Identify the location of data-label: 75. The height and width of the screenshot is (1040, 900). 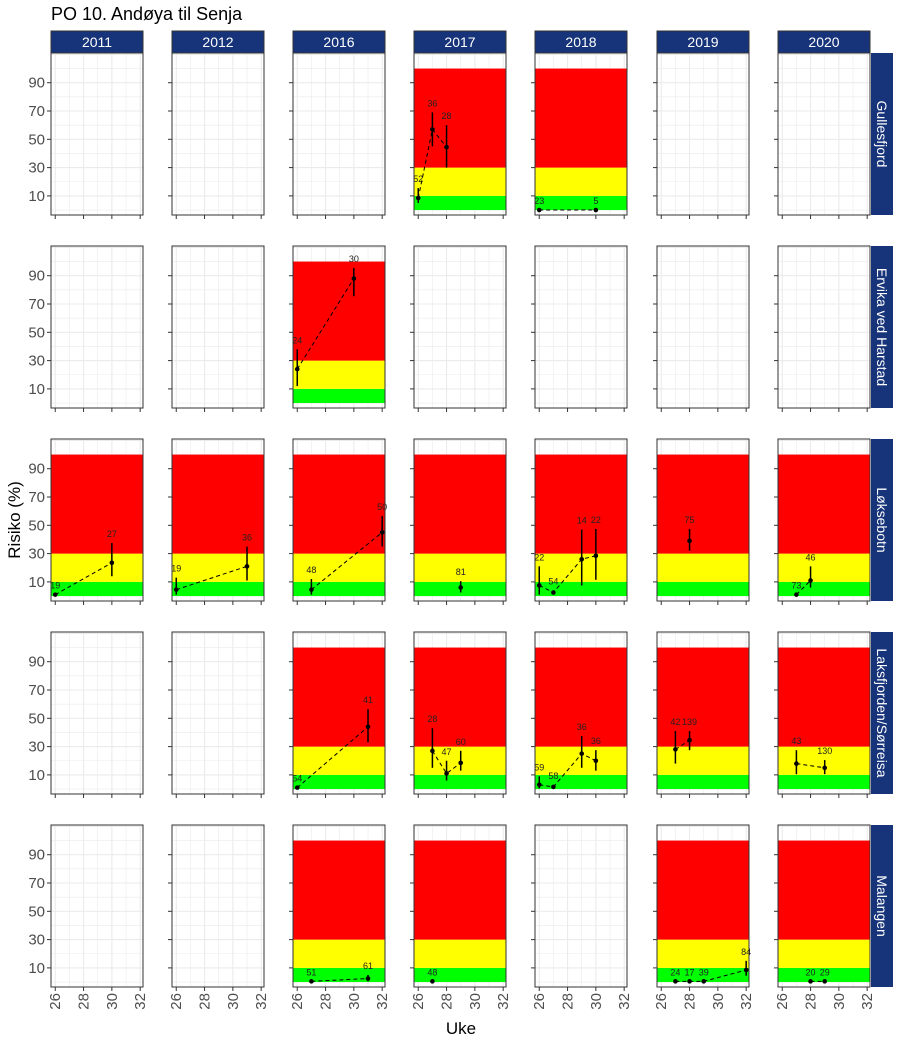
(690, 520).